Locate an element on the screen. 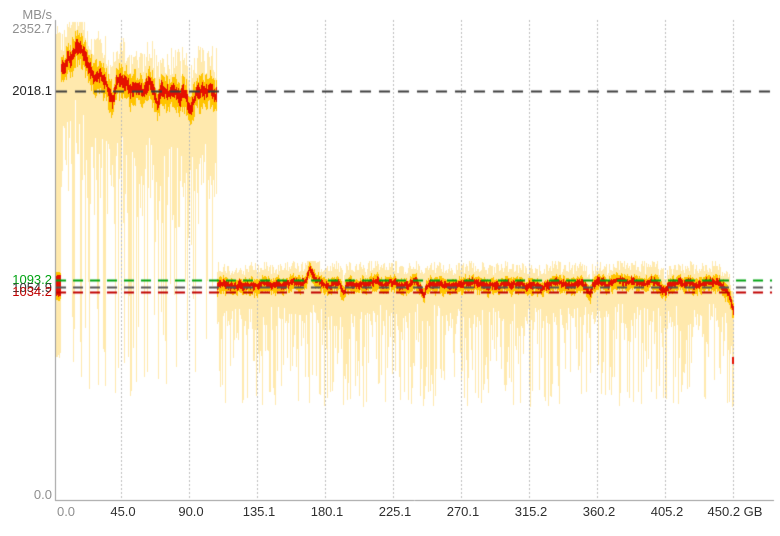 The image size is (780, 536). y-tick-label-1034-2: 1034.2 is located at coordinates (32, 291).